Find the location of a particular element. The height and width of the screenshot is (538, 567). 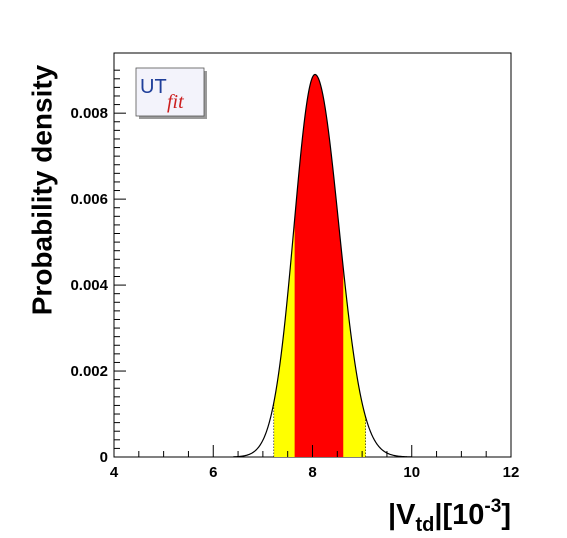

x-axis-tick-labels: 4 6 8 10 12 is located at coordinates (315, 472).